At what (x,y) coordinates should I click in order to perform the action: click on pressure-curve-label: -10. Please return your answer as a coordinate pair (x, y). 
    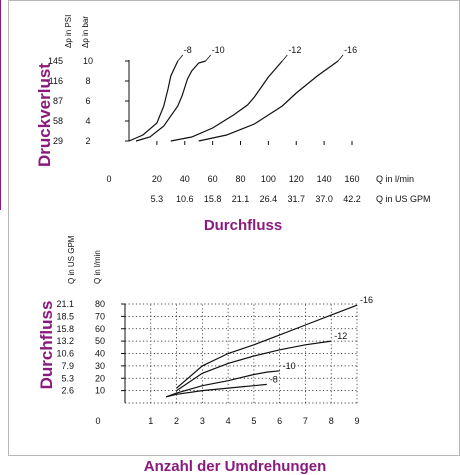
    Looking at the image, I should click on (218, 50).